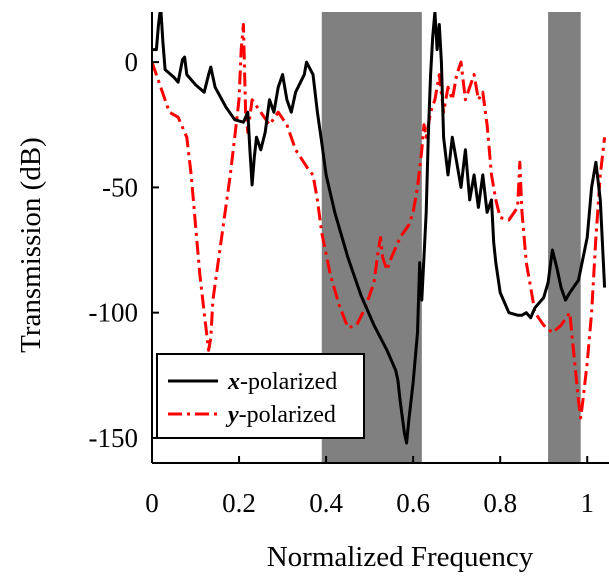 The image size is (609, 579). Describe the element at coordinates (326, 503) in the screenshot. I see `x-tick-label: 0.4` at that location.